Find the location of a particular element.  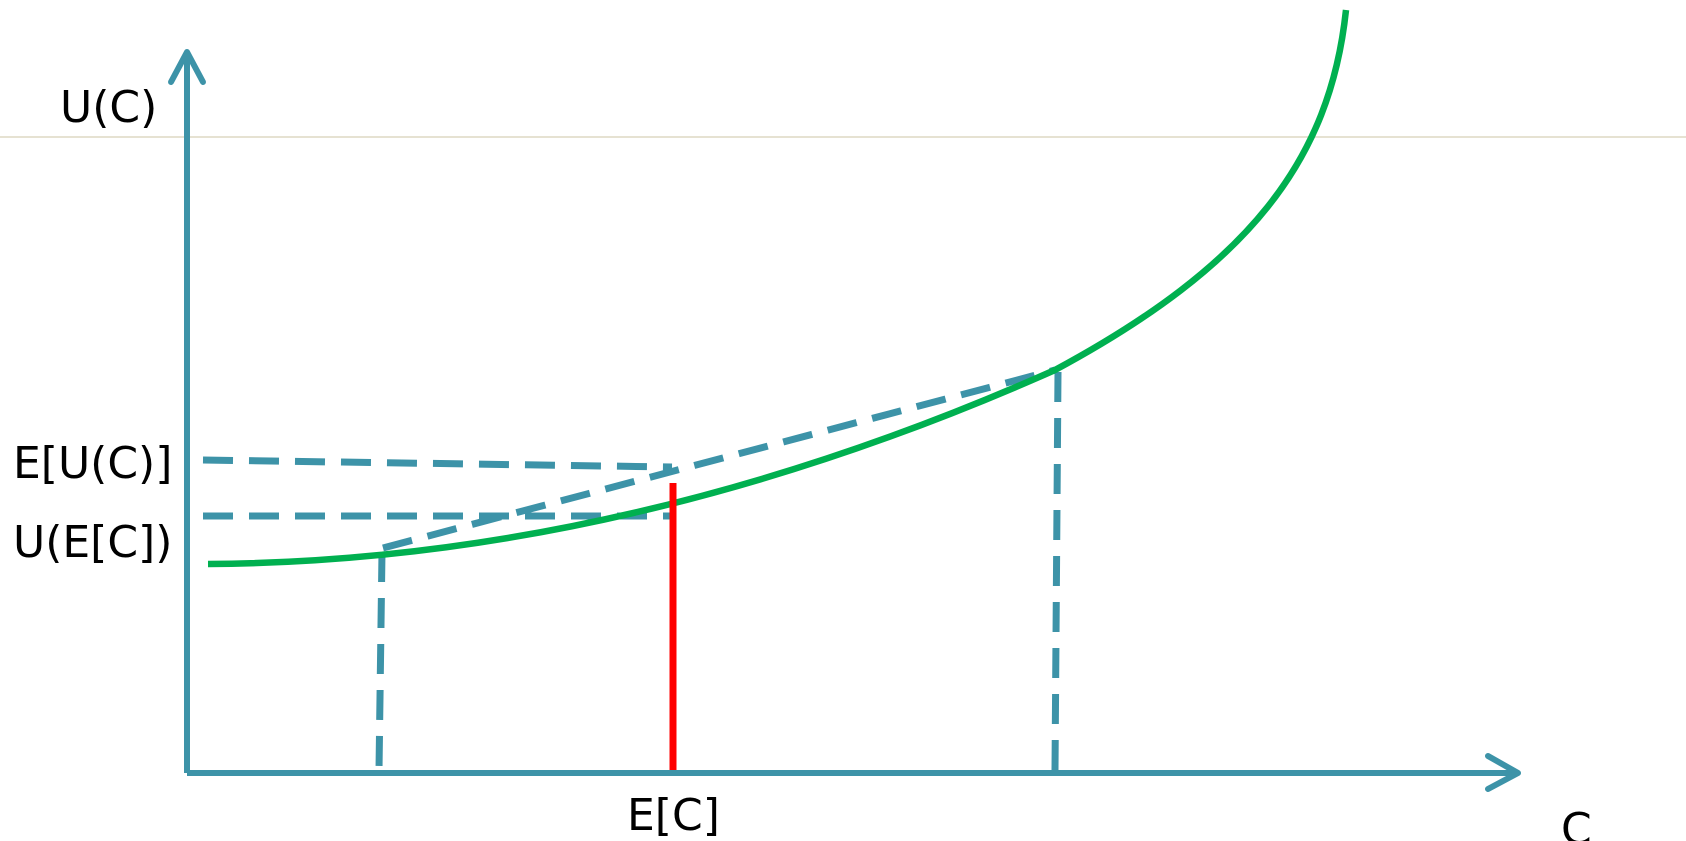

low-outcome-guide is located at coordinates (380, 661).